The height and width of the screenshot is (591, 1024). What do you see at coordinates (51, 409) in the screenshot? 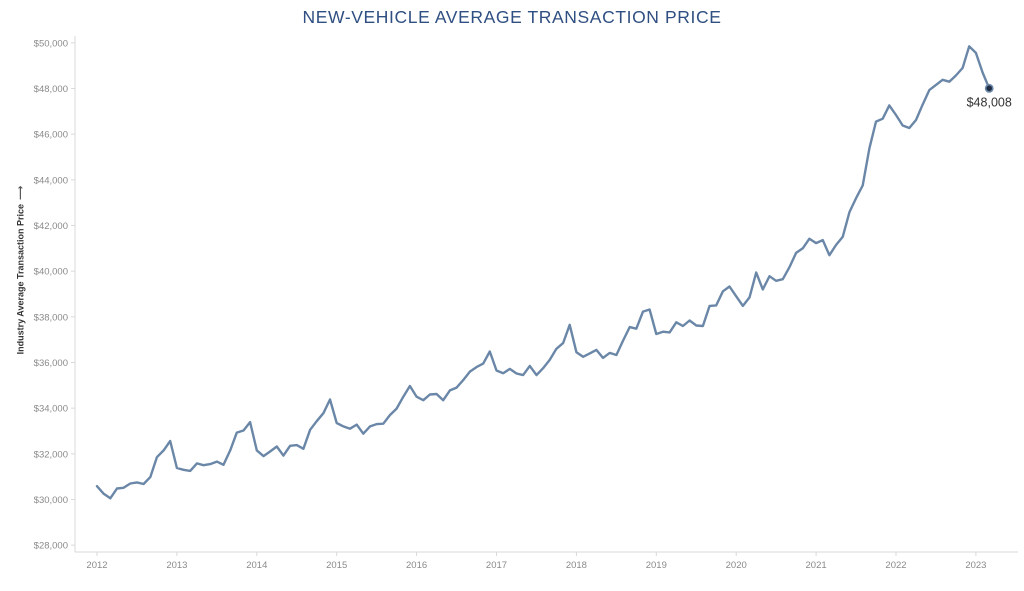
I see `y-tick-label: $34,000` at bounding box center [51, 409].